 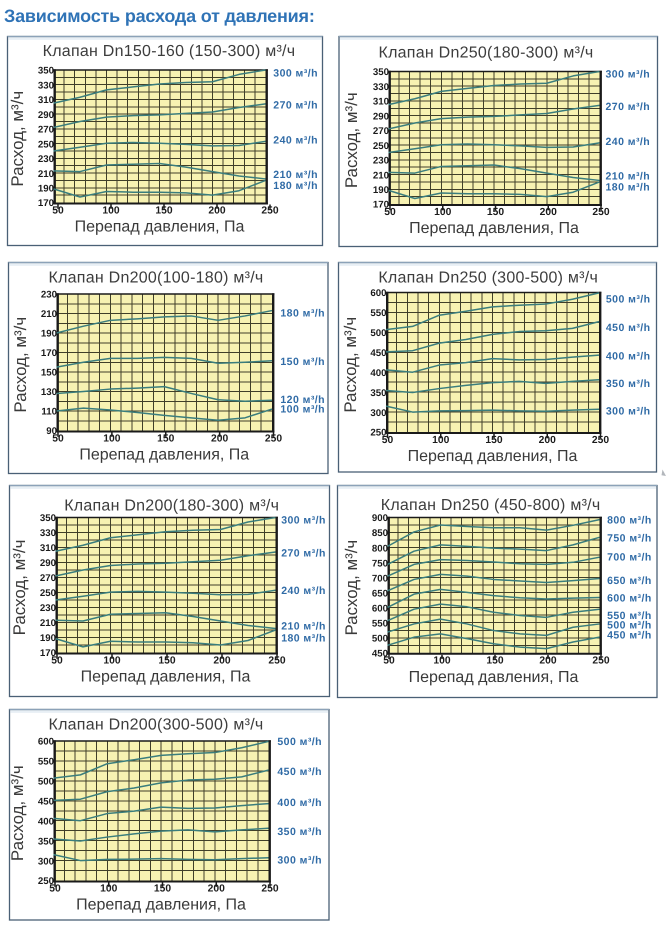 What do you see at coordinates (156, 278) in the screenshot?
I see `svg-text: Клапан Dn200(100-180) м³/ч` at bounding box center [156, 278].